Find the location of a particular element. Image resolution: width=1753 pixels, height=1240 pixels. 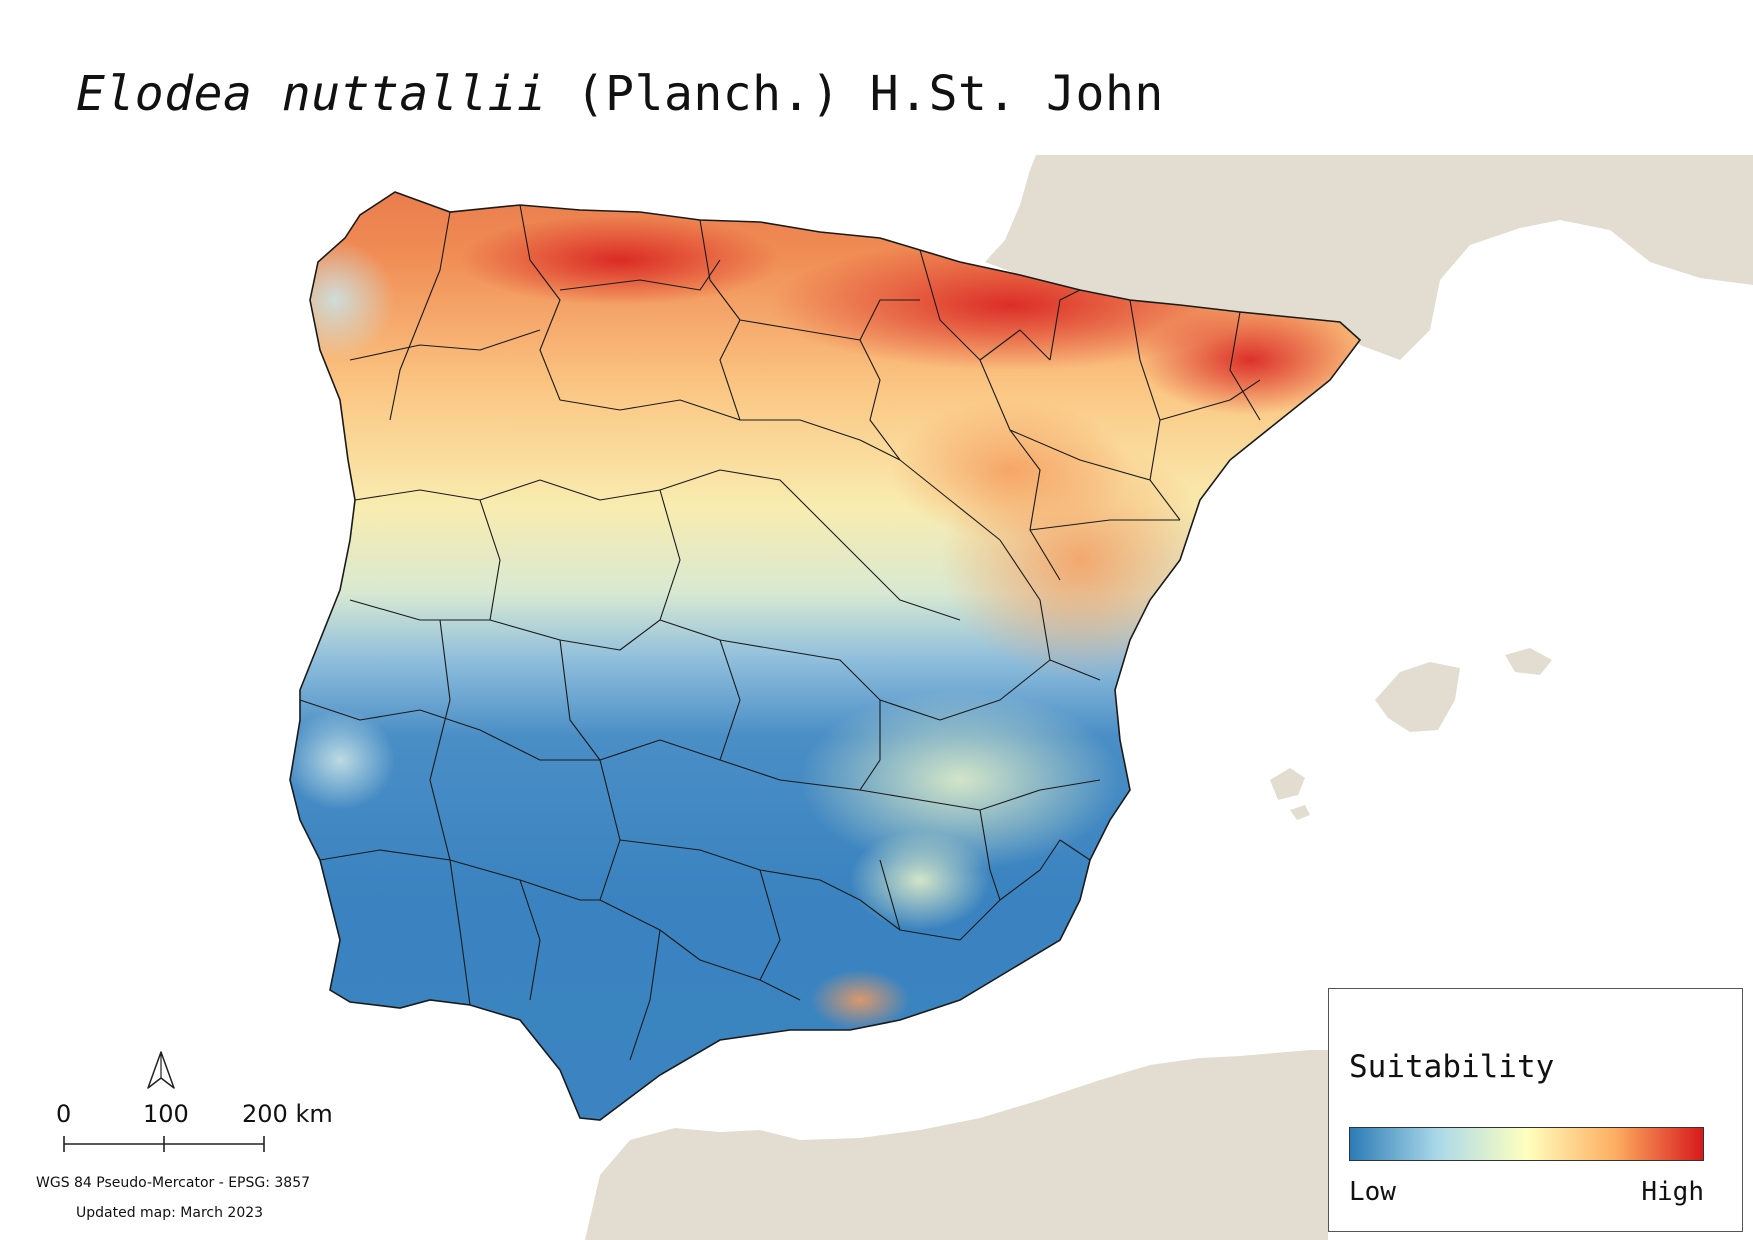

scale-label-0: 0 is located at coordinates (64, 1114).